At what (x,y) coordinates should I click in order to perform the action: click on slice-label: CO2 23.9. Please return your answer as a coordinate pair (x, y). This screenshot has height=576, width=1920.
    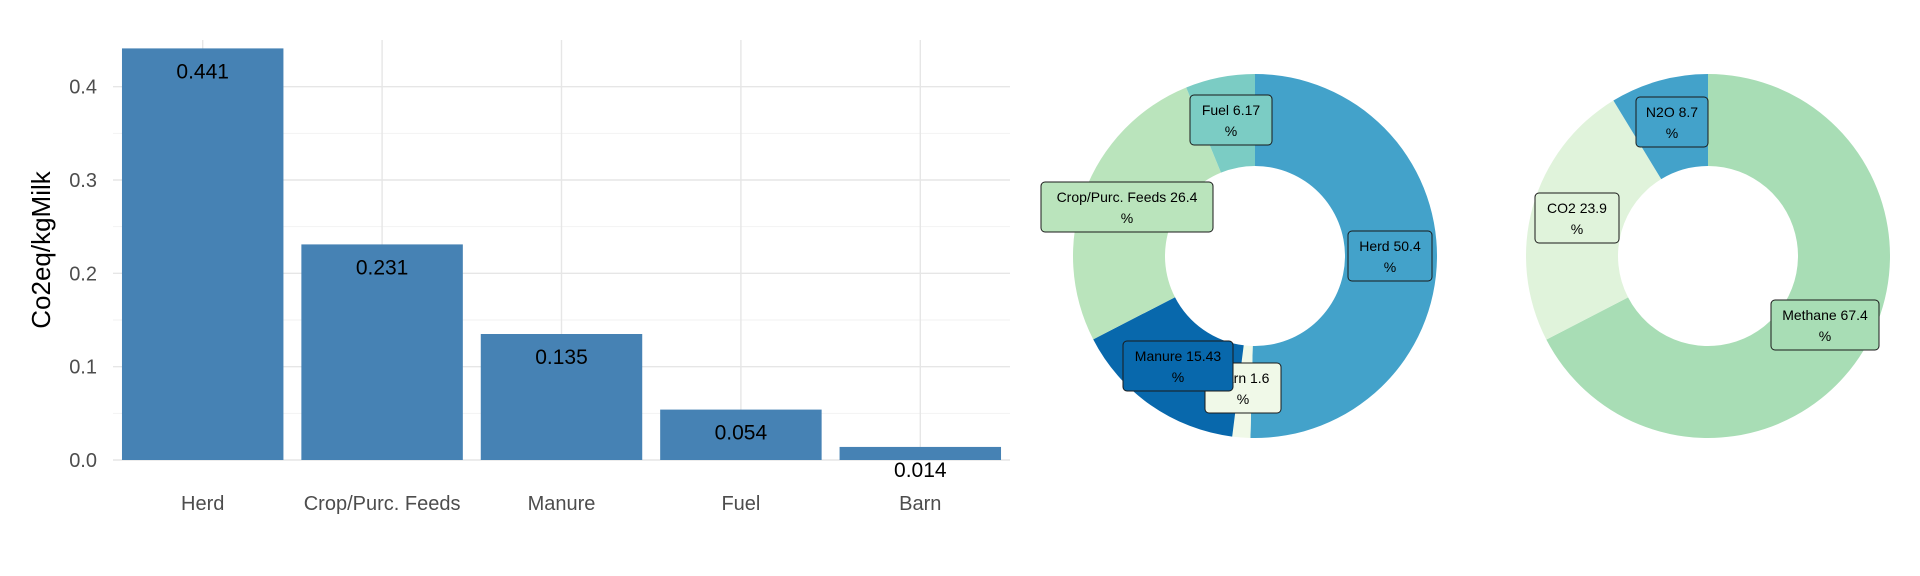
    Looking at the image, I should click on (1577, 208).